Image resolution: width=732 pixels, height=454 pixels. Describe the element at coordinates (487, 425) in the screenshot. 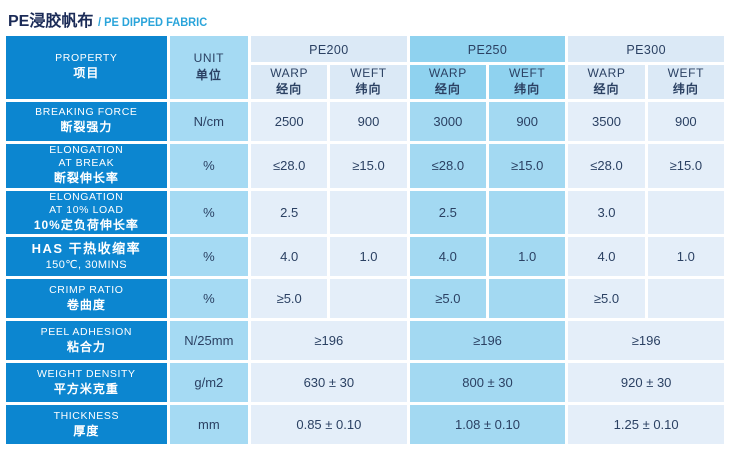

I see `value-cell: 1.08 ± 0.10` at that location.